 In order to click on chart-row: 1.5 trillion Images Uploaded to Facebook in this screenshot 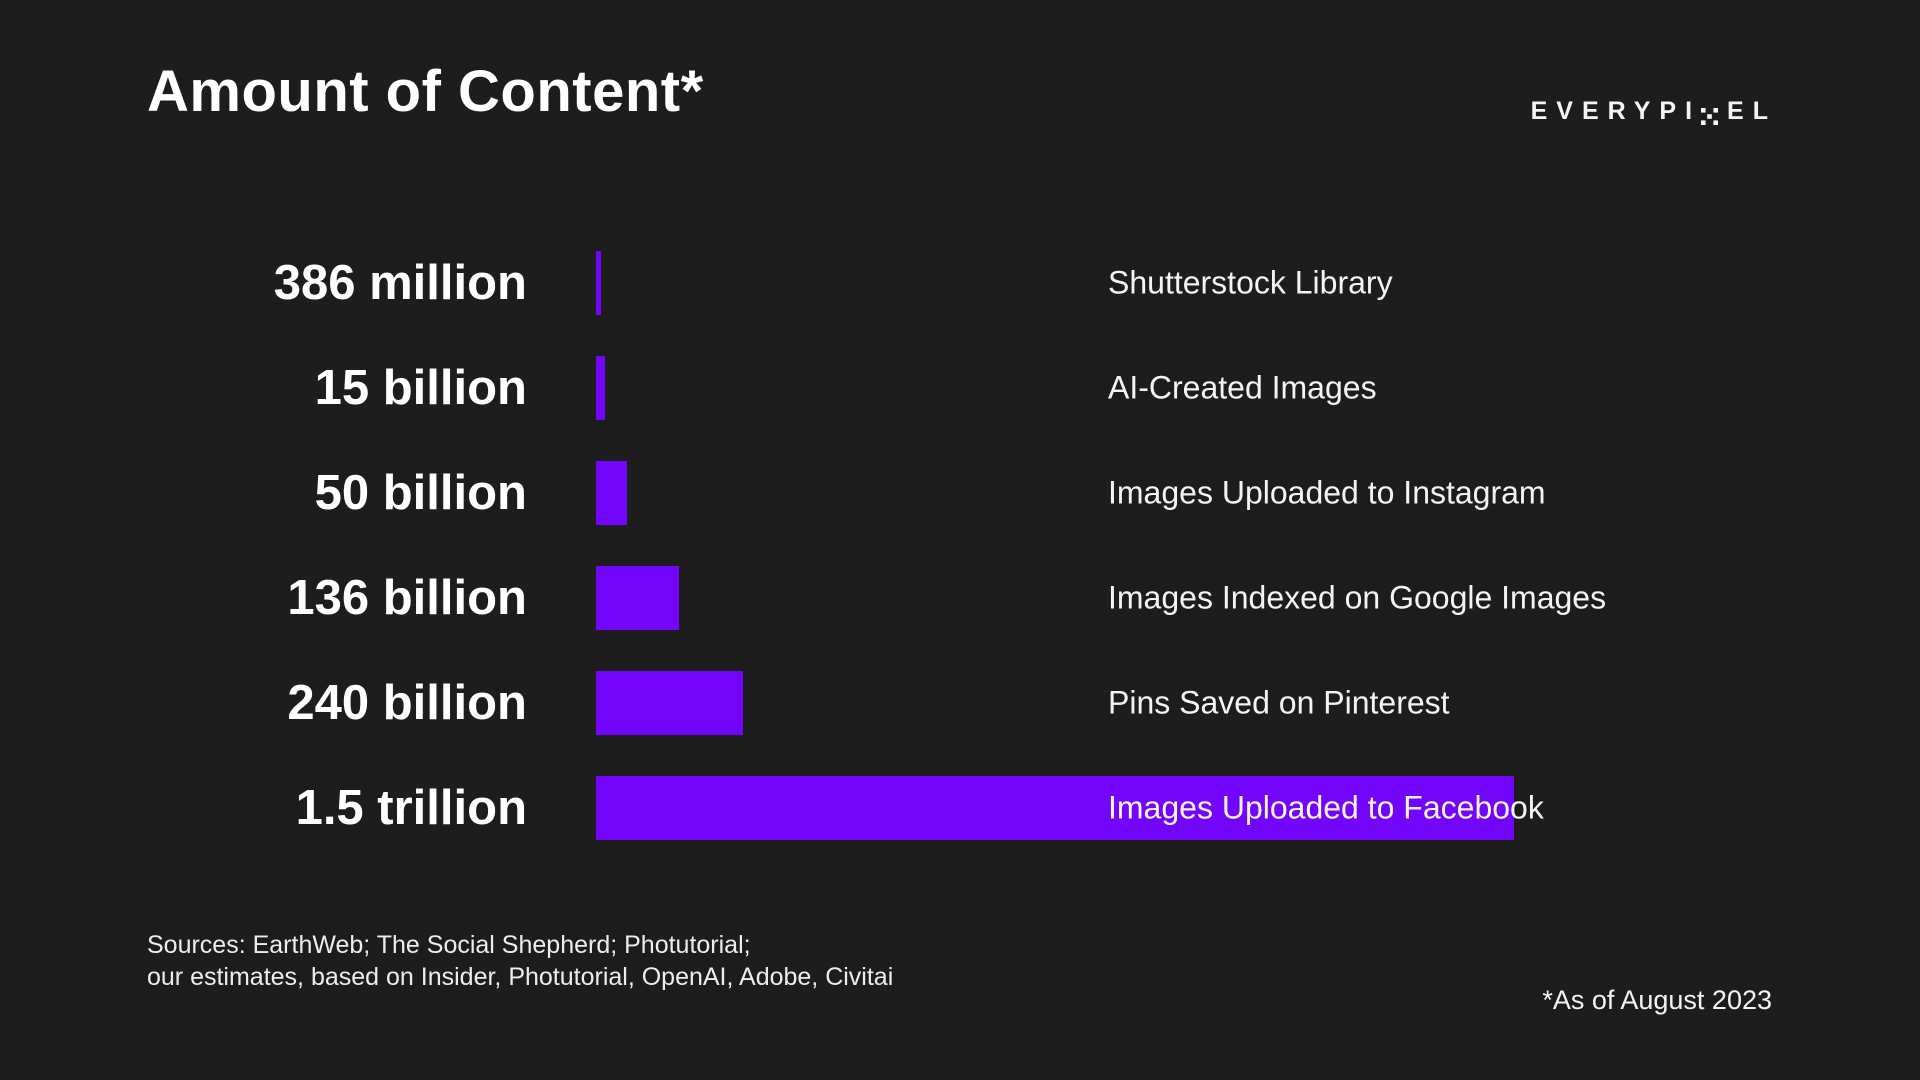, I will do `click(997, 807)`.